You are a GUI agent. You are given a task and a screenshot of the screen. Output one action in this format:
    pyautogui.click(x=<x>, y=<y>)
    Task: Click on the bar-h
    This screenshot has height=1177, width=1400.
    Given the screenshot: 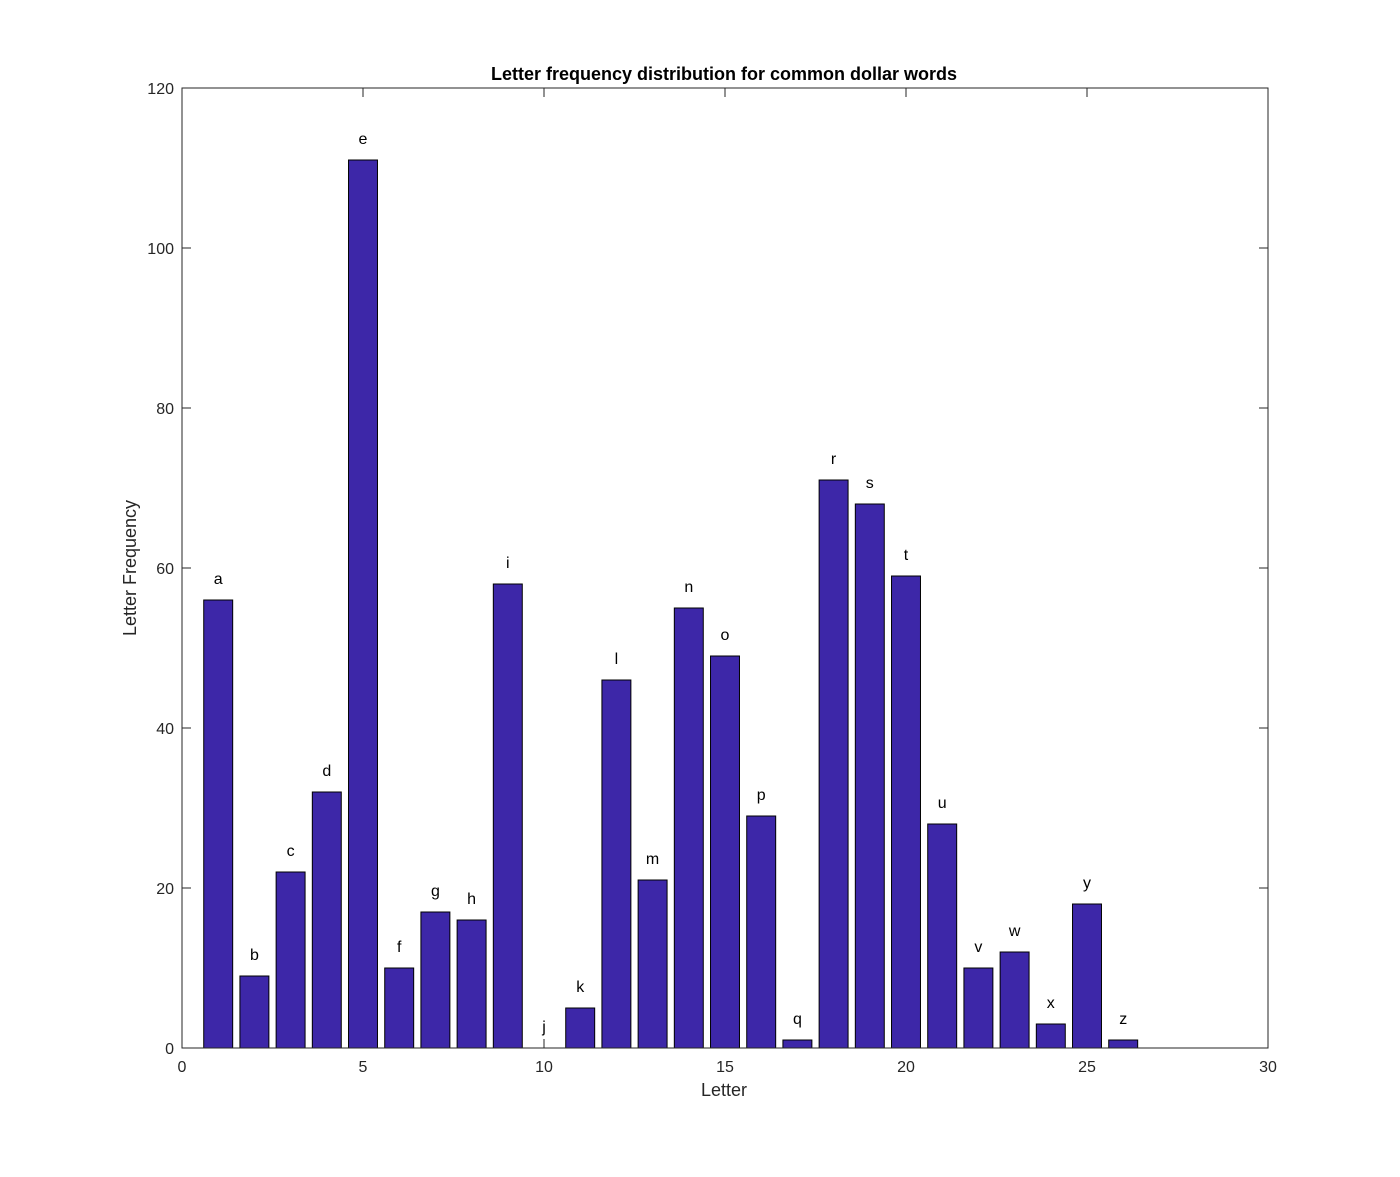 What is the action you would take?
    pyautogui.click(x=471, y=984)
    